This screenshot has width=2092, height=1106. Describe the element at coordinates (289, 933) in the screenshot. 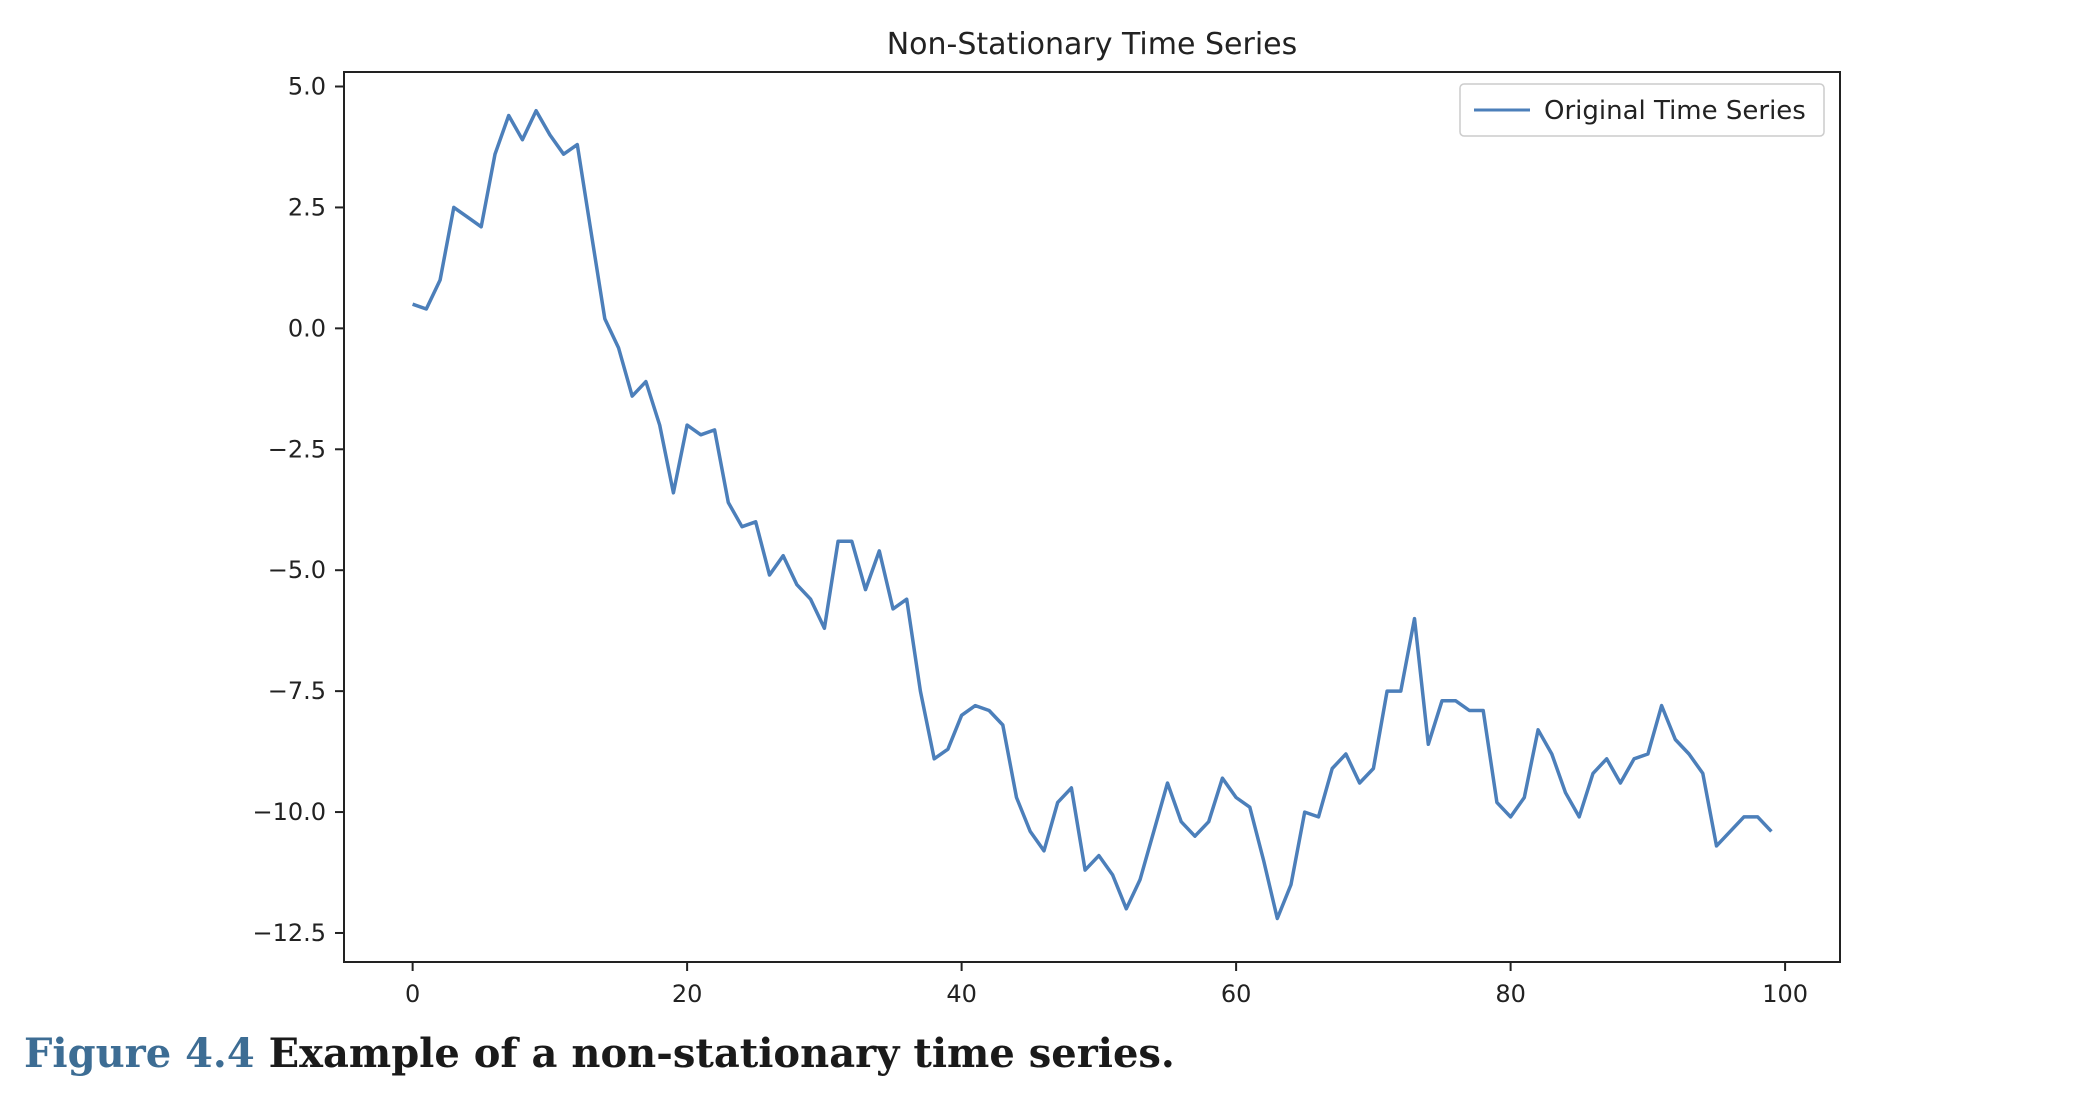

I see `y-tick-label: −12.5` at that location.